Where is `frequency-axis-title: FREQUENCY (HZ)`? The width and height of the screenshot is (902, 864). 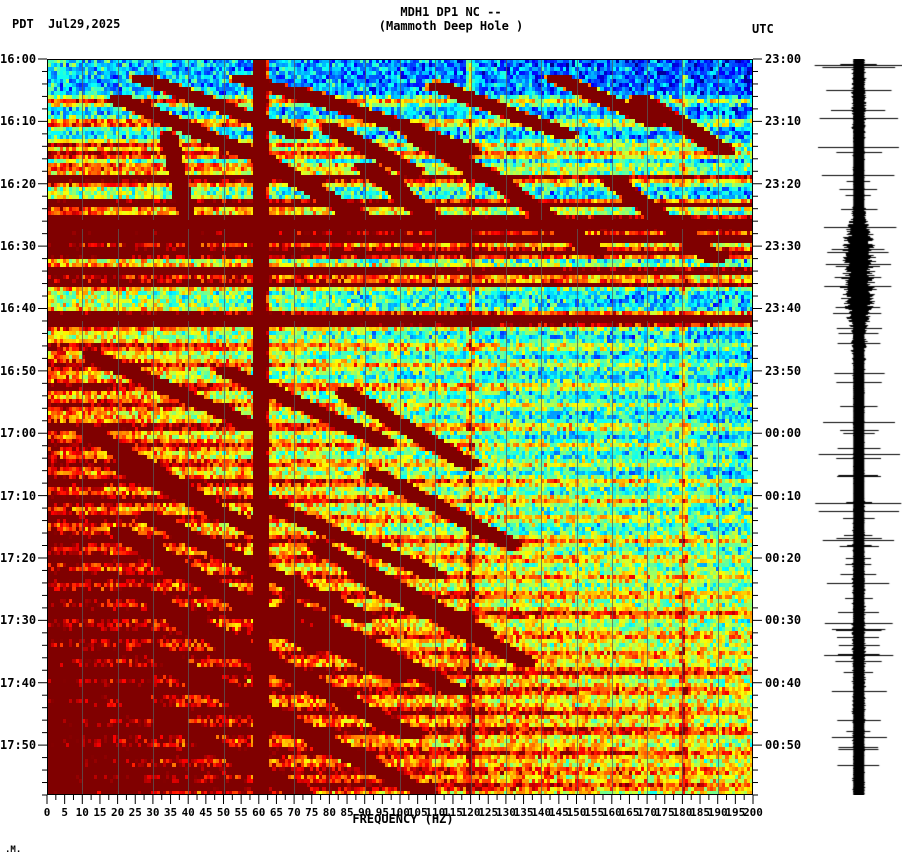
frequency-axis-title: FREQUENCY (HZ) is located at coordinates (403, 819).